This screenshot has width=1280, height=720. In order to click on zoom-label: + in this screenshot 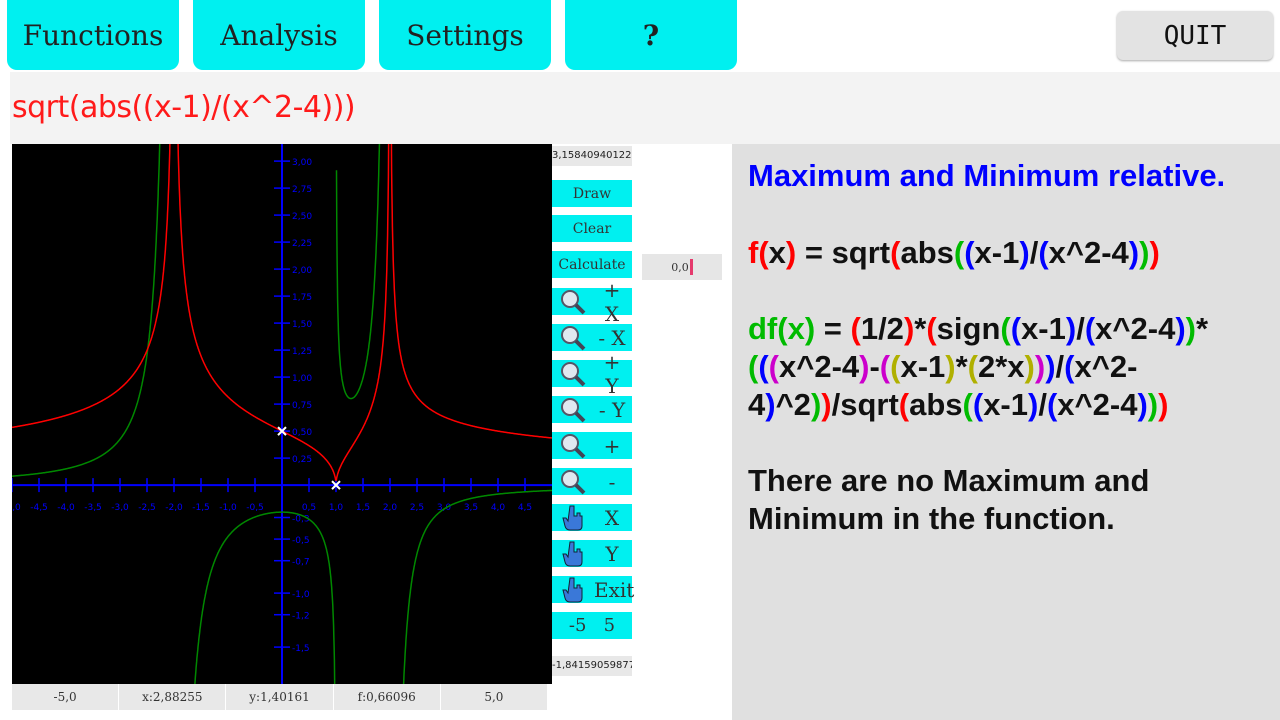, I will do `click(612, 445)`.